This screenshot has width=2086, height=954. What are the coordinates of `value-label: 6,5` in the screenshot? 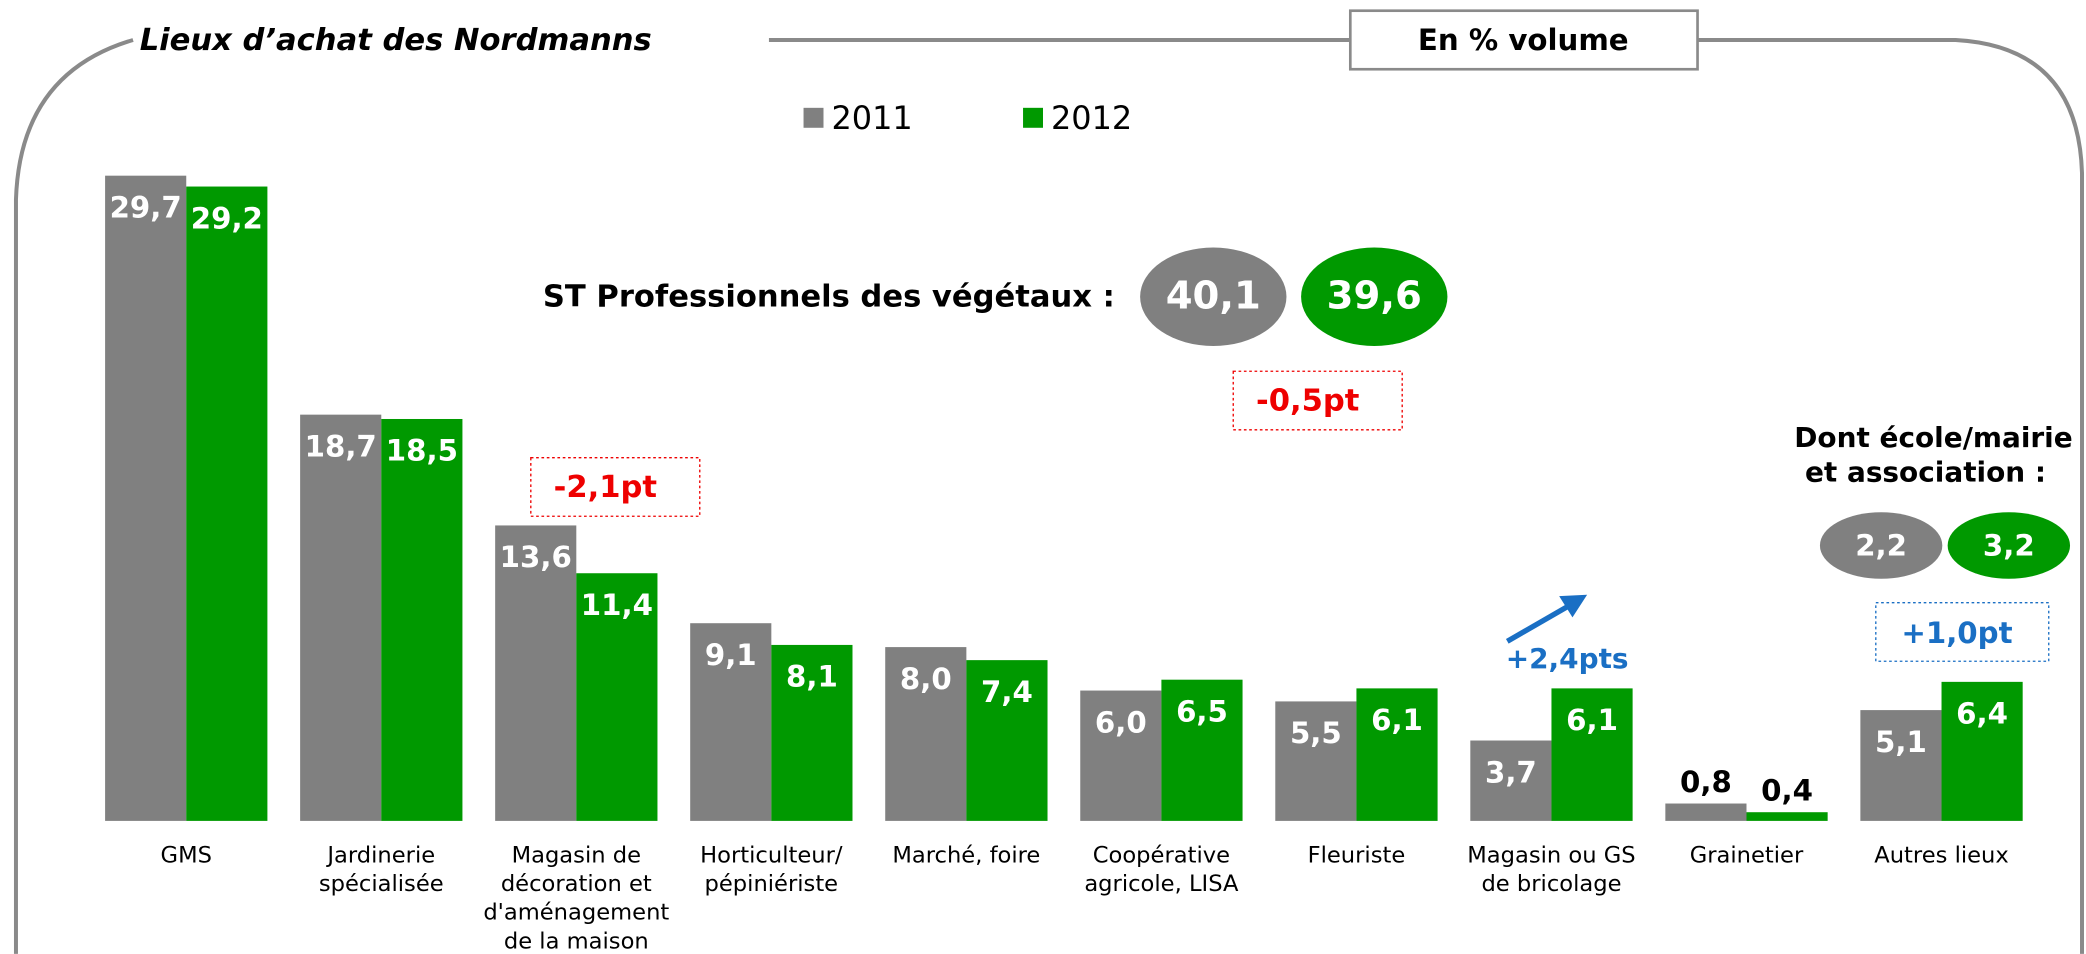 It's located at (1202, 711).